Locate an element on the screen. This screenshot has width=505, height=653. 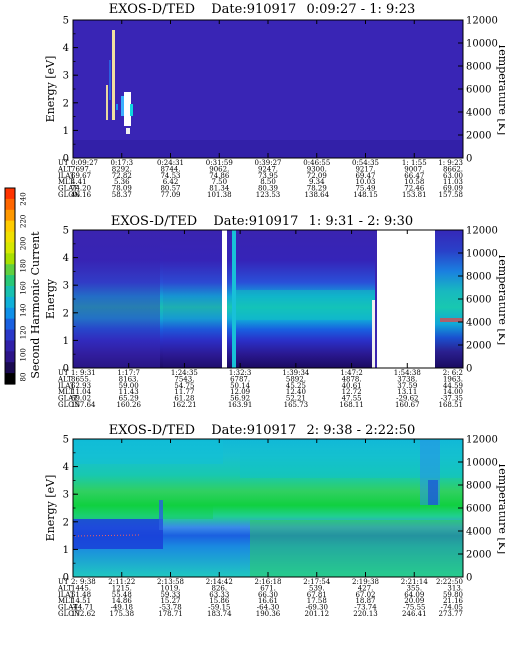
ephemeris-row-label: GLON is located at coordinates (69, 614).